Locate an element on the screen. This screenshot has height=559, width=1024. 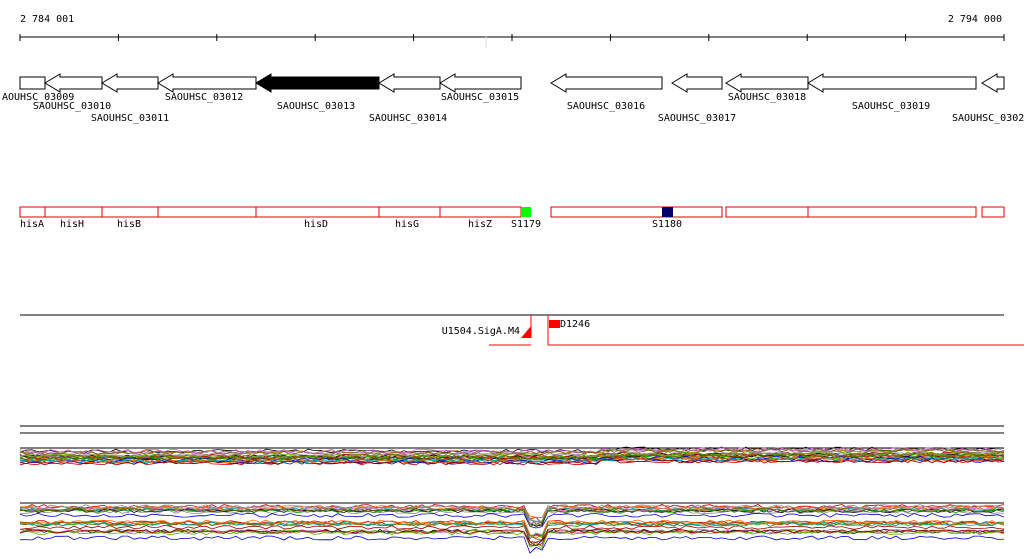
scale-start: 2 784 001 is located at coordinates (47, 19).